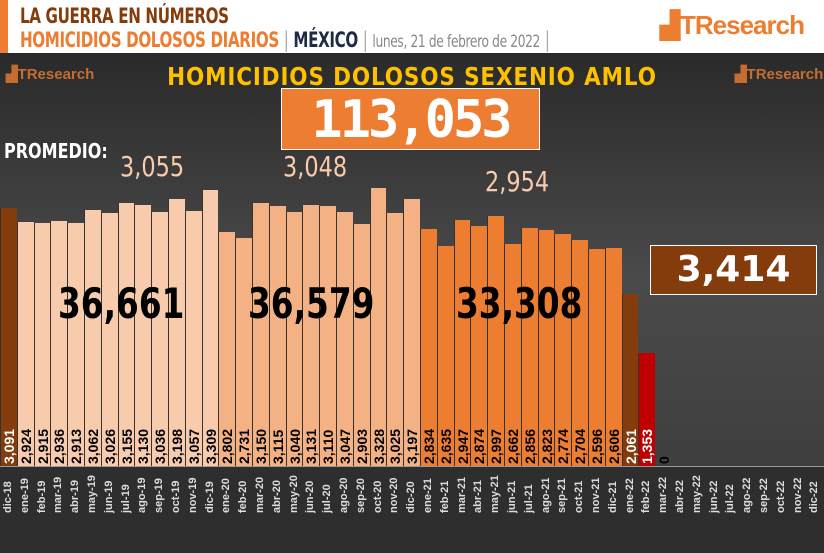 Image resolution: width=824 pixels, height=553 pixels. Describe the element at coordinates (327, 498) in the screenshot. I see `tick-label-jul-20: jul-20` at that location.